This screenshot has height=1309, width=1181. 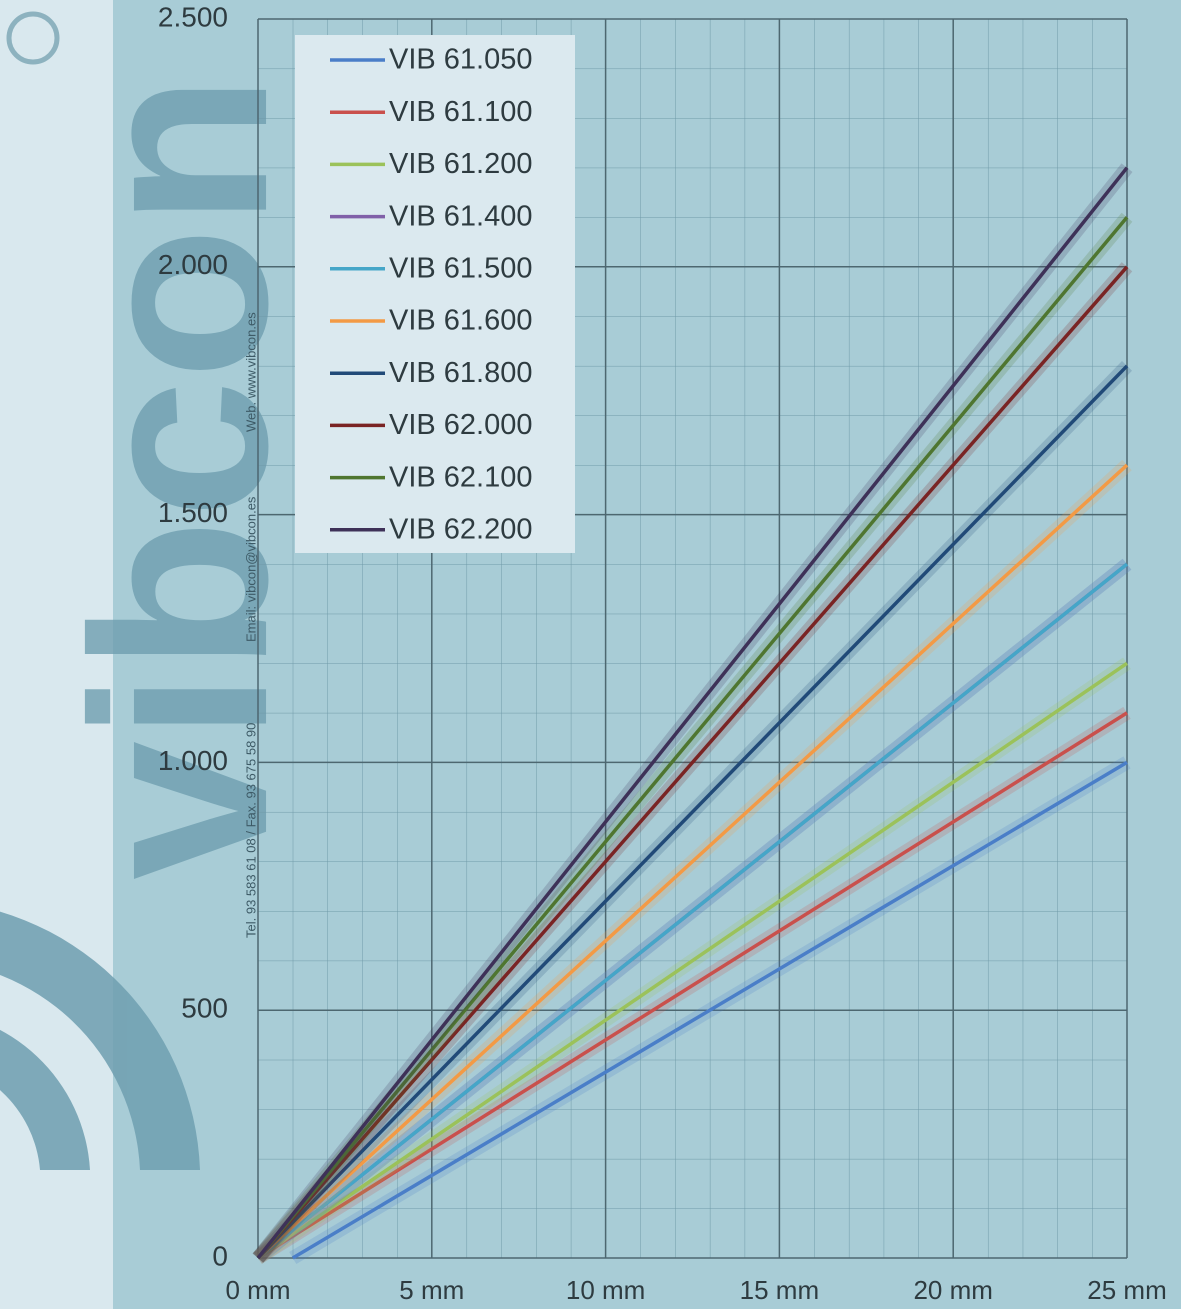 What do you see at coordinates (1126, 1290) in the screenshot?
I see `x-tick-label: 25 mm` at bounding box center [1126, 1290].